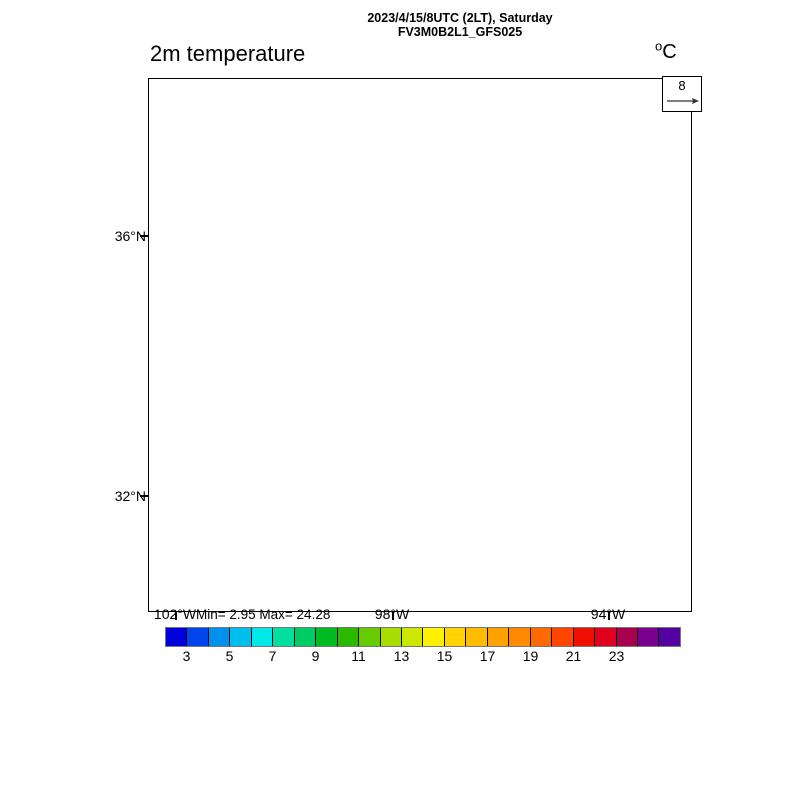 The height and width of the screenshot is (800, 800). Describe the element at coordinates (682, 94) in the screenshot. I see `wind-vector-key: 8` at that location.